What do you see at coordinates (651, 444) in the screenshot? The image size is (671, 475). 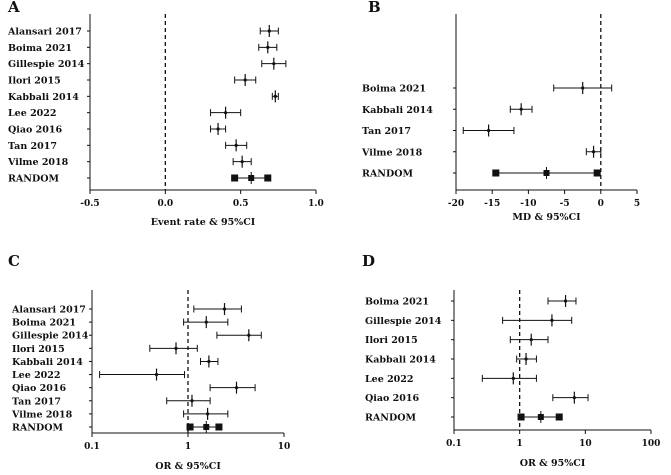 I see `x-tick-label: 100` at bounding box center [651, 444].